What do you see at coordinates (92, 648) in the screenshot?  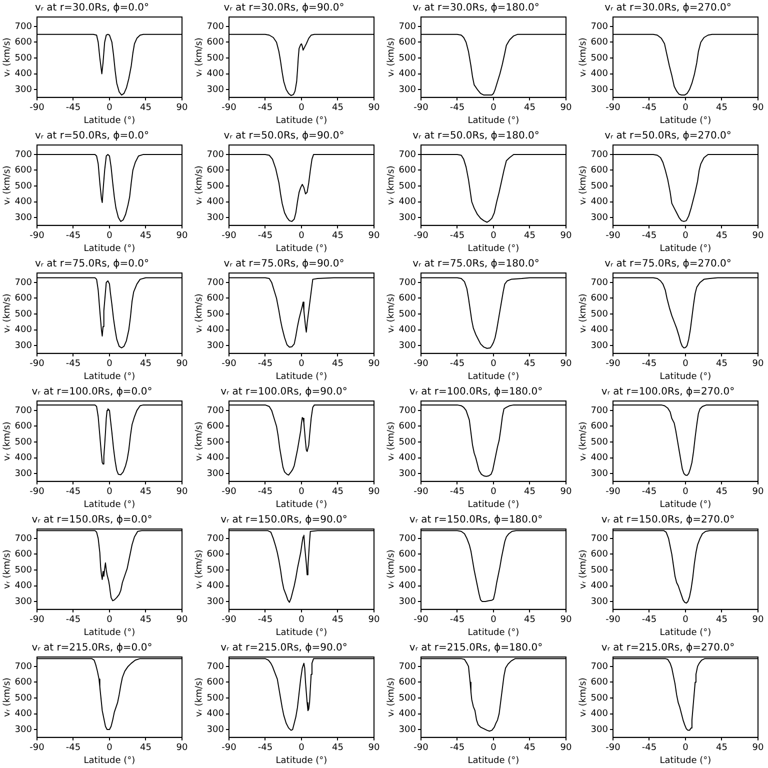 I see `chart-title: vᵣ at r=215.0Rs, ϕ=0.0°` at bounding box center [92, 648].